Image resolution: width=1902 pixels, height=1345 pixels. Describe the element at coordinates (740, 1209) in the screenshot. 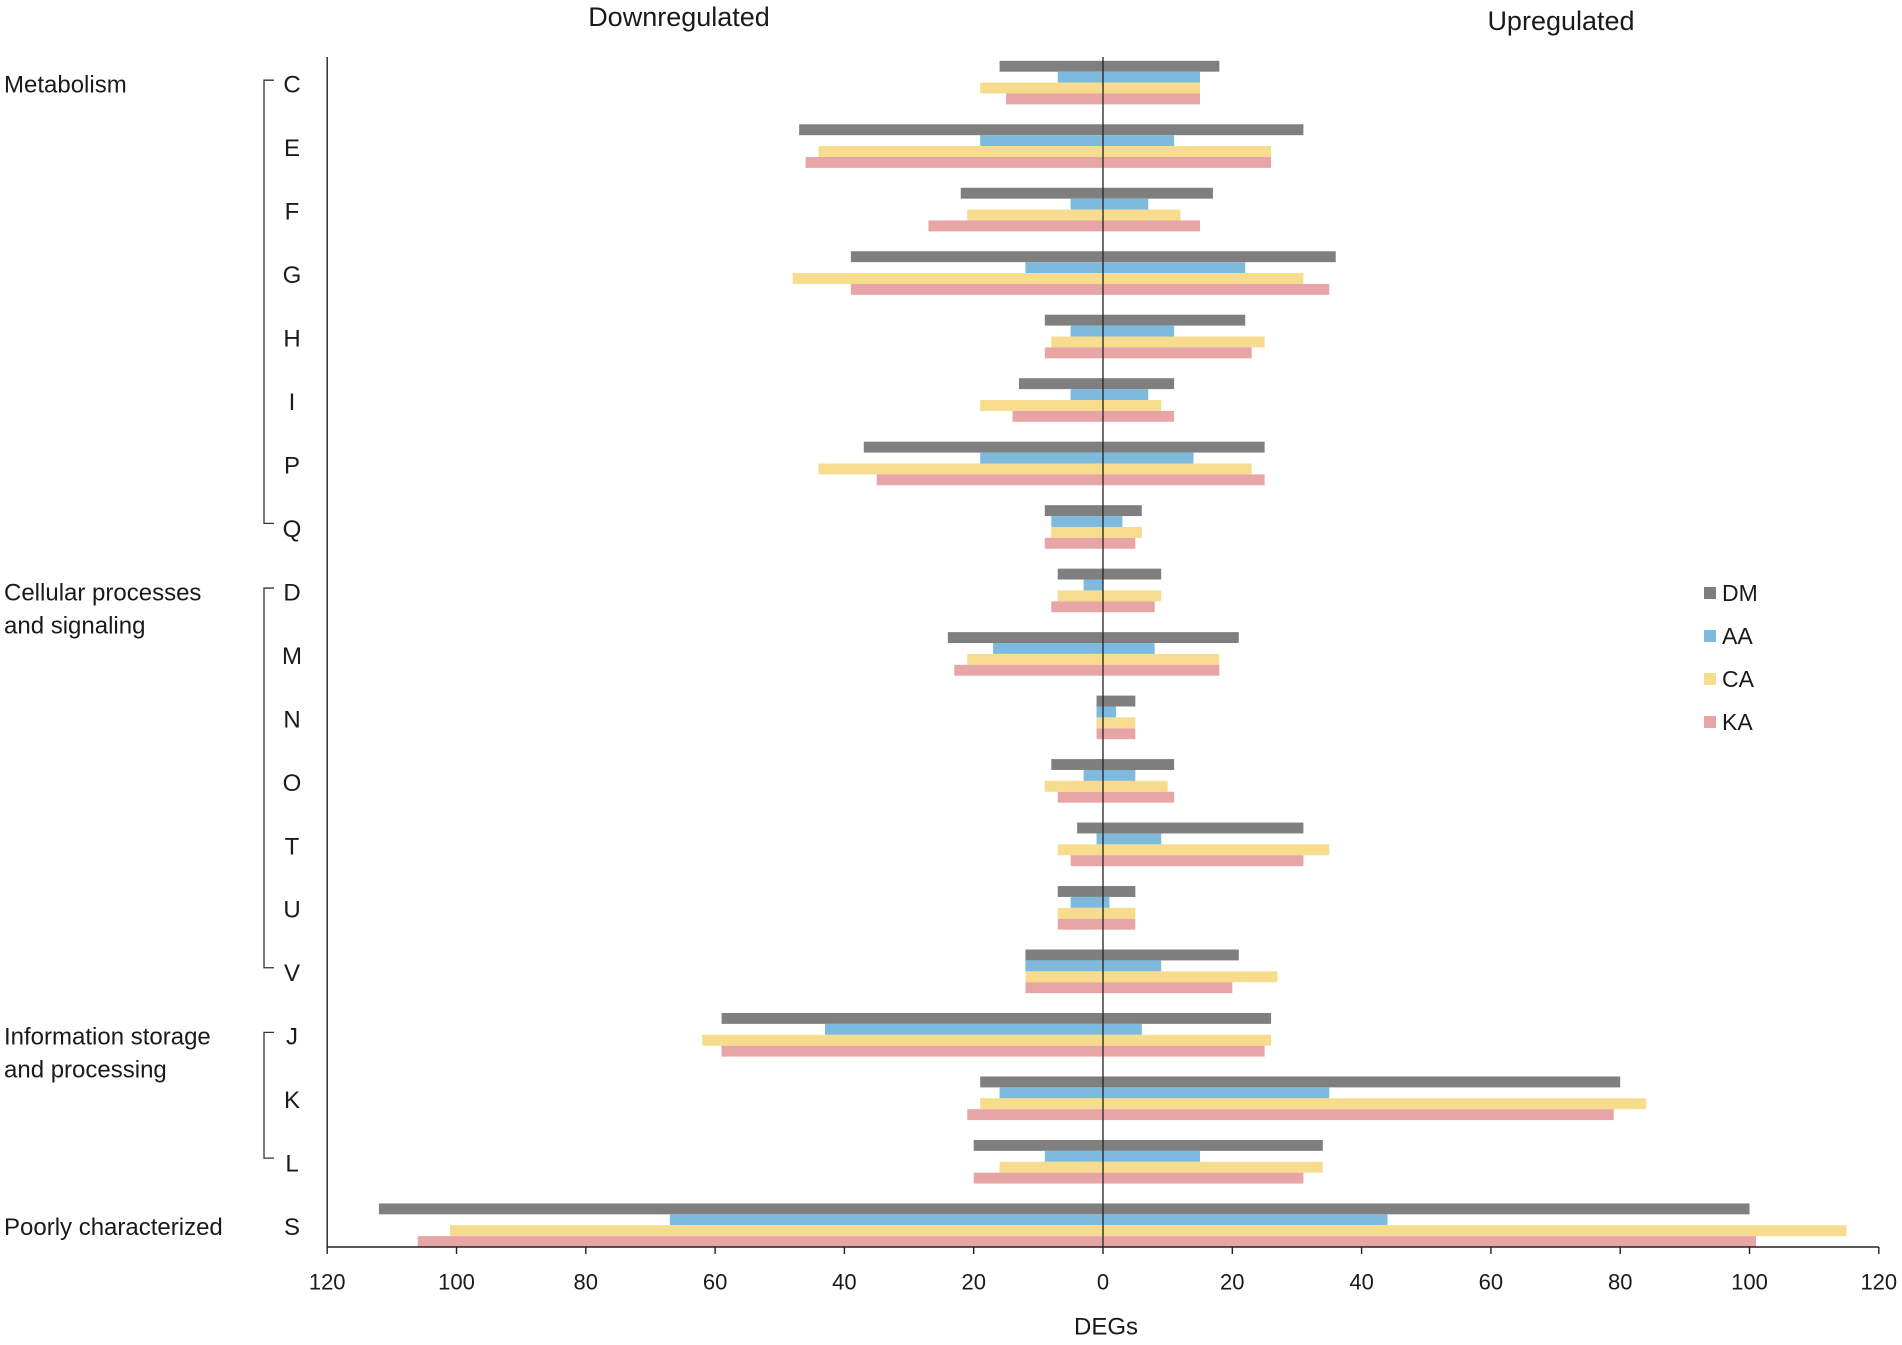

I see `bar-dm-s-downregulated` at that location.